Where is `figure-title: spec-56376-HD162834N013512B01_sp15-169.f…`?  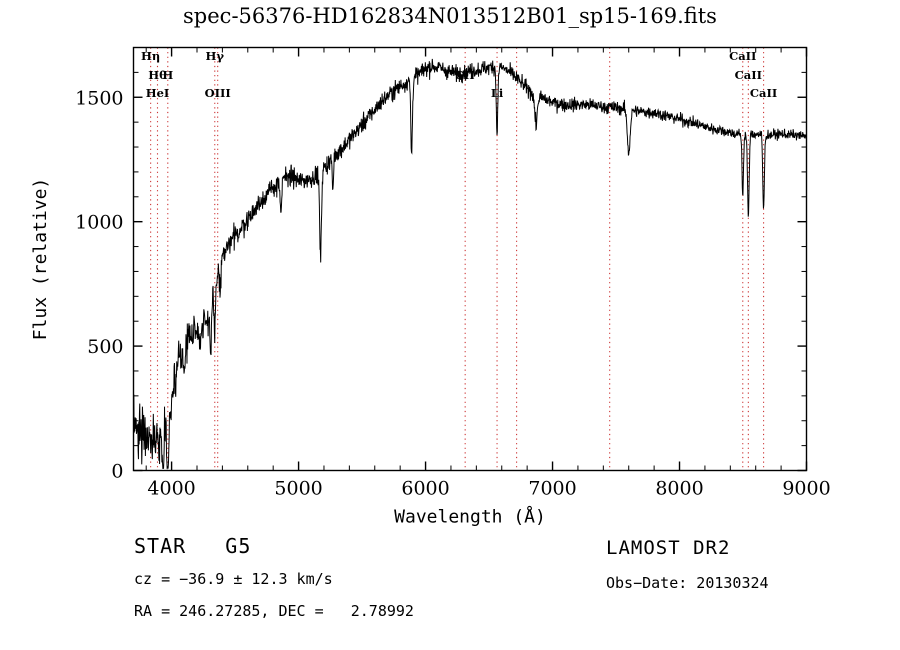
figure-title: spec-56376-HD162834N013512B01_sp15-169.f… is located at coordinates (450, 16).